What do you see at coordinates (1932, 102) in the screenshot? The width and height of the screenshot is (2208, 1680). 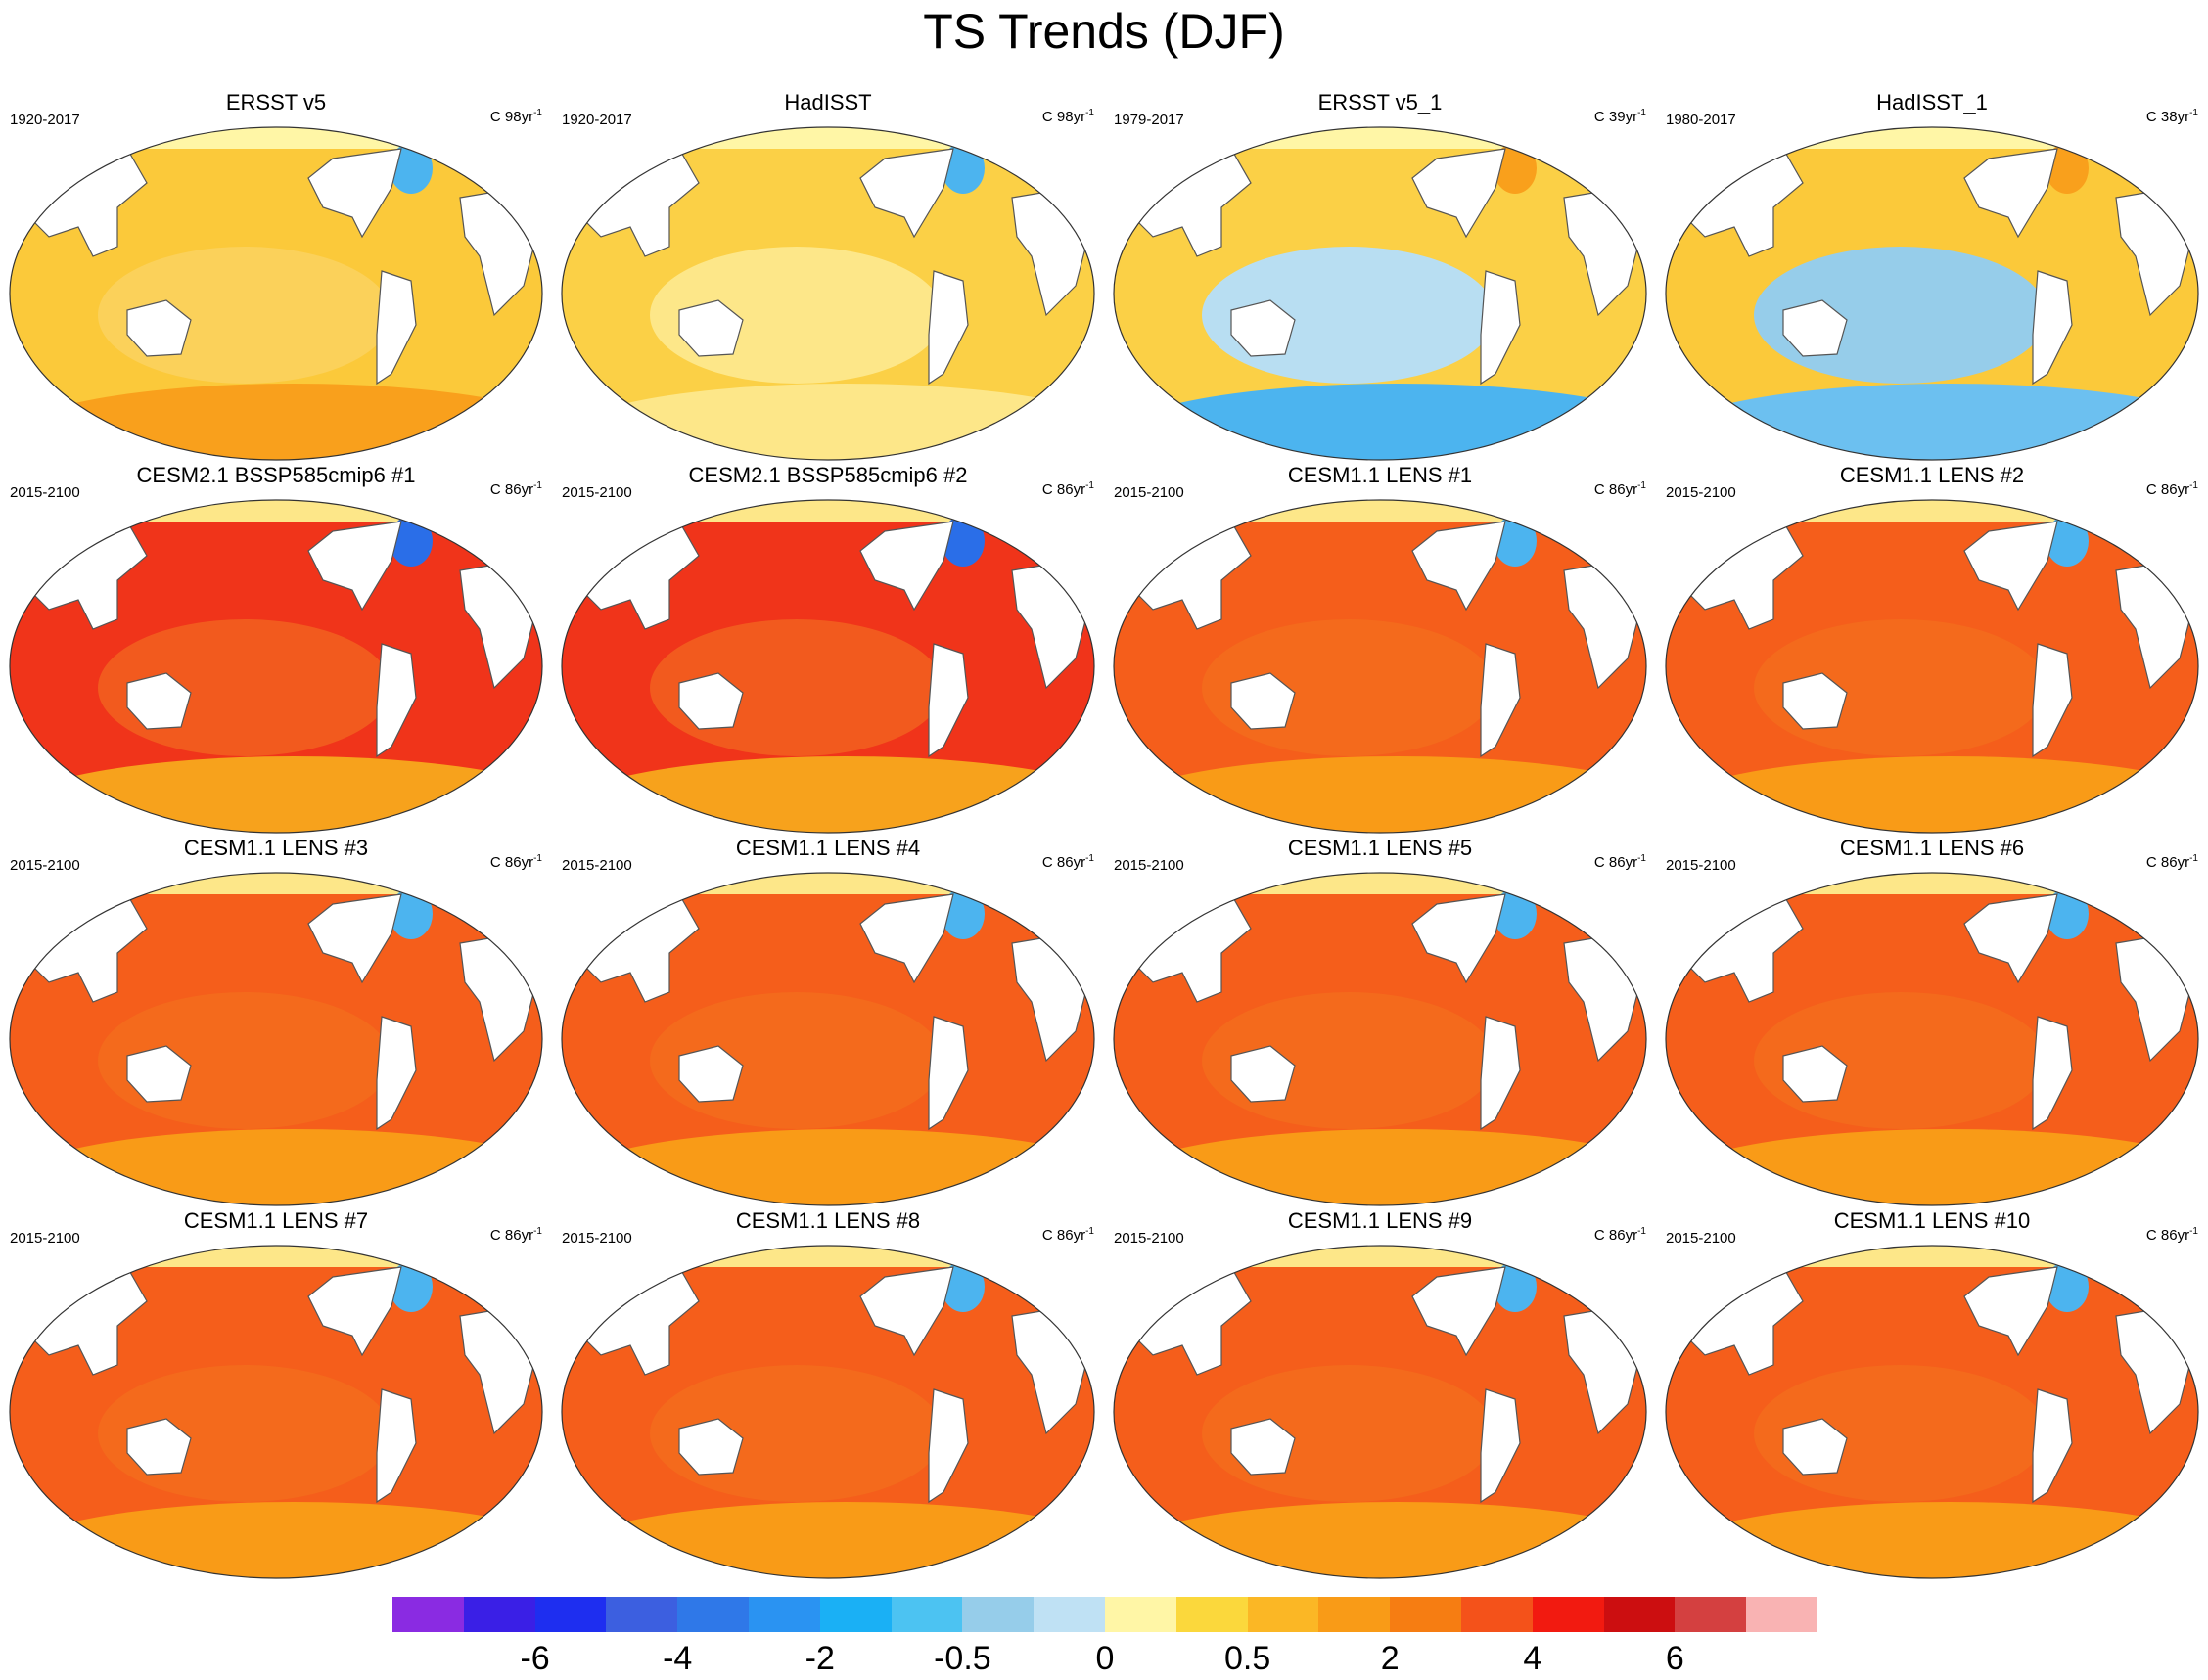 I see `panel-title: HadISST_1` at bounding box center [1932, 102].